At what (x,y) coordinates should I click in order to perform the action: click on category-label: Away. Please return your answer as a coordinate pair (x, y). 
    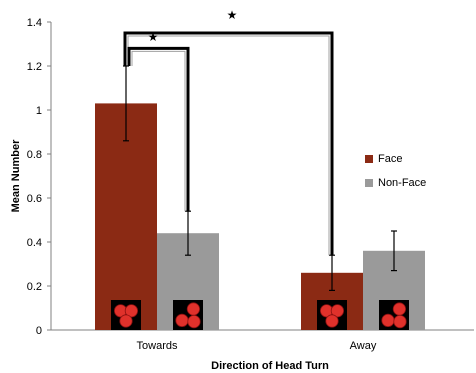
    Looking at the image, I should click on (363, 346).